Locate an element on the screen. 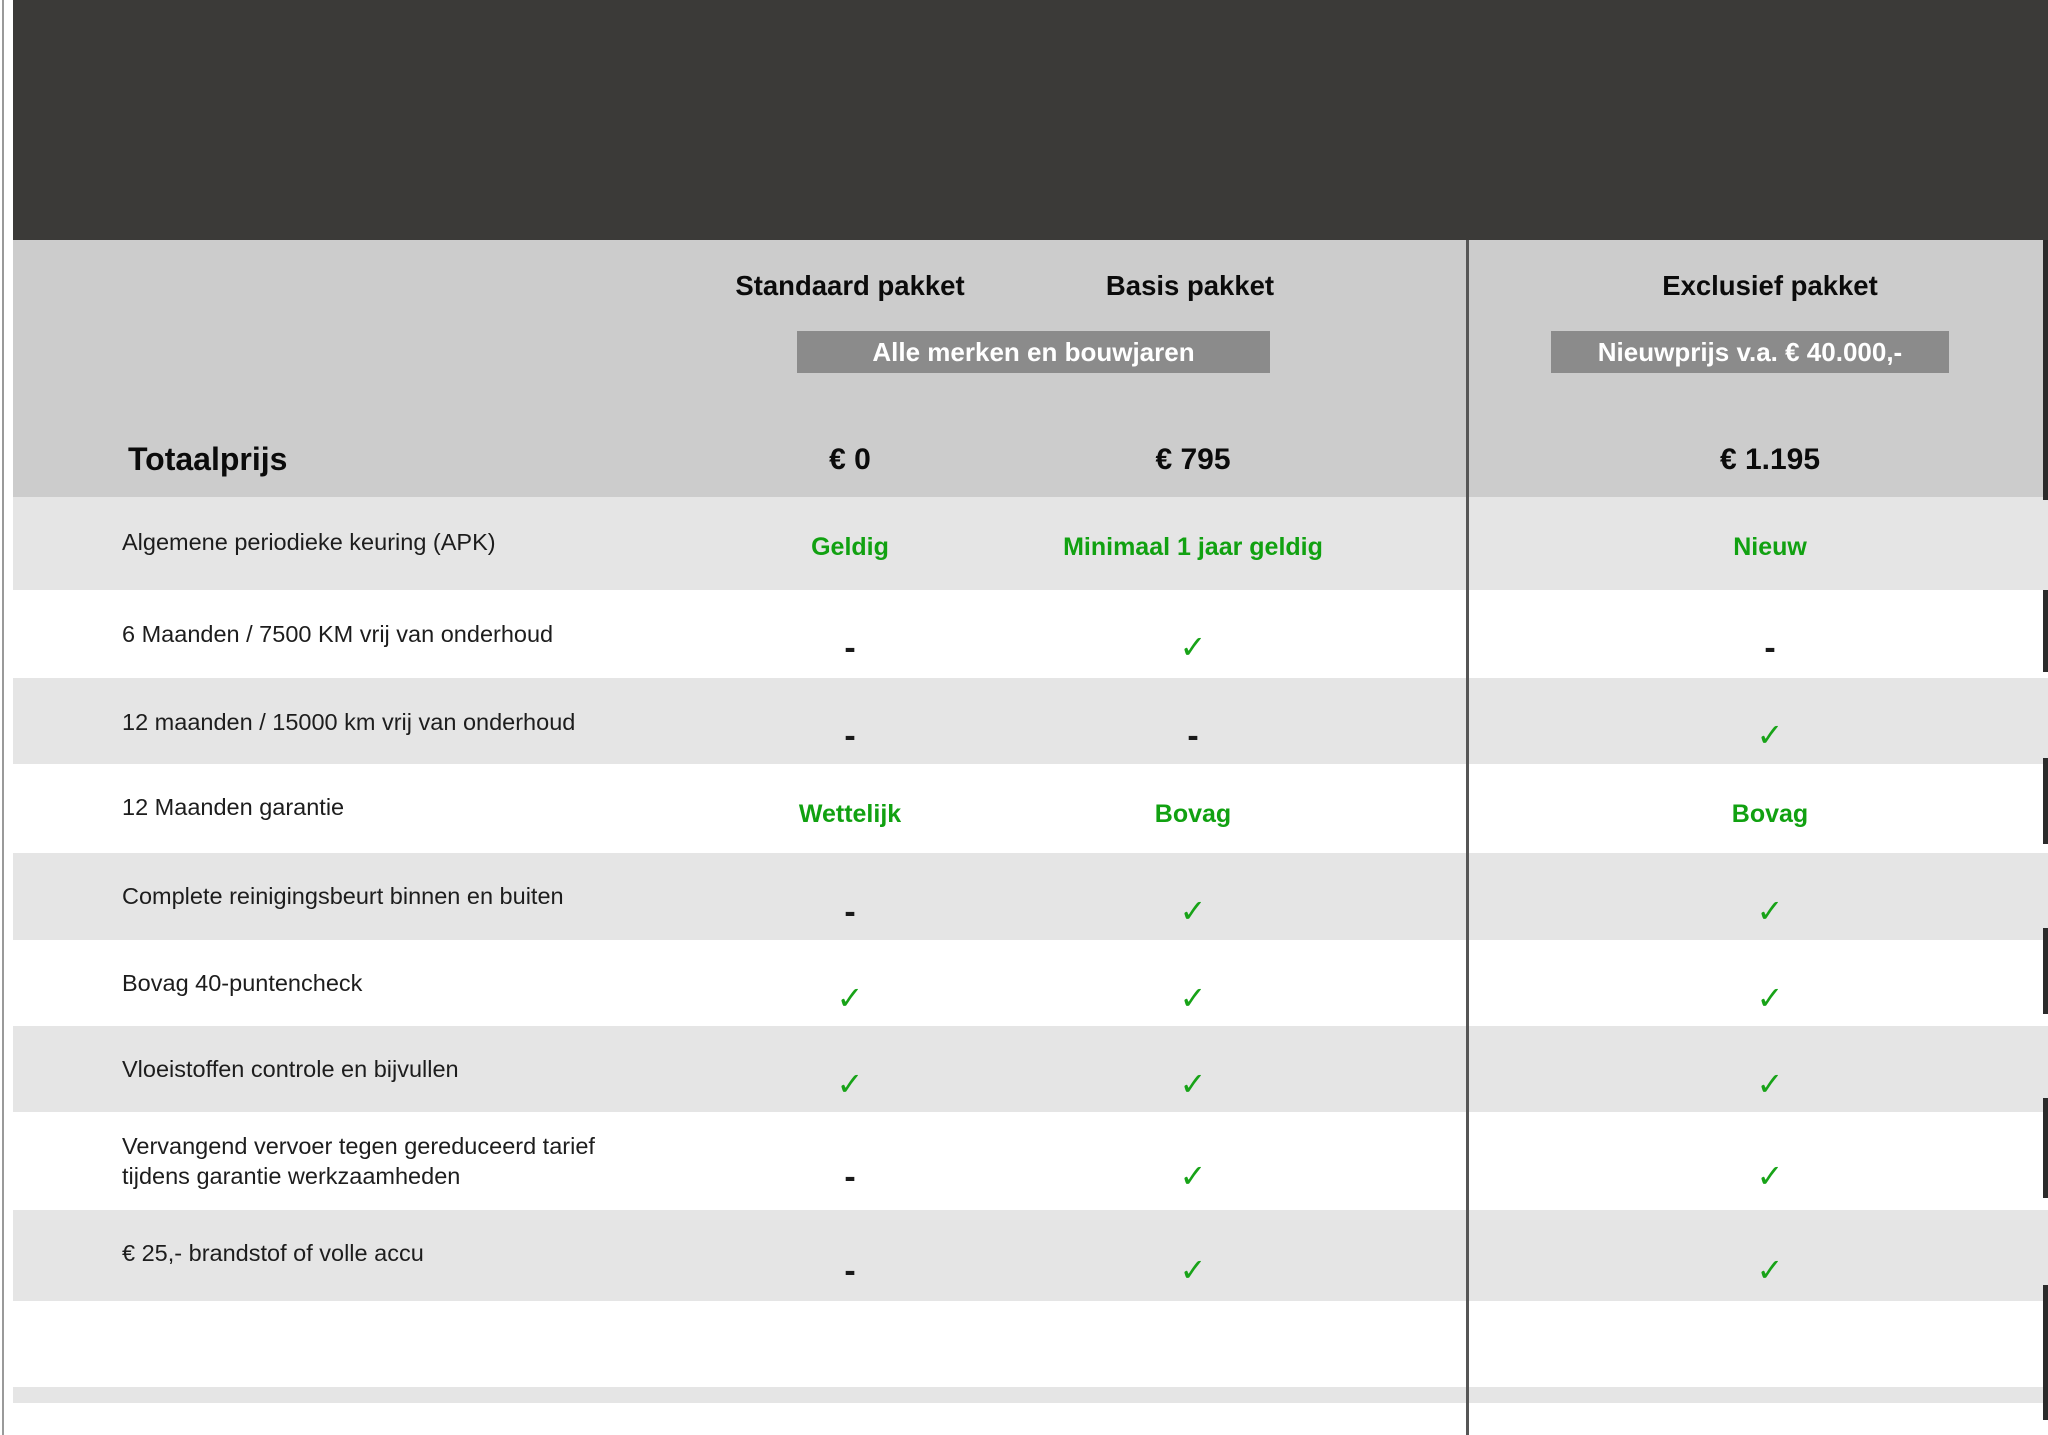  cell-value: Nieuw is located at coordinates (1770, 547).